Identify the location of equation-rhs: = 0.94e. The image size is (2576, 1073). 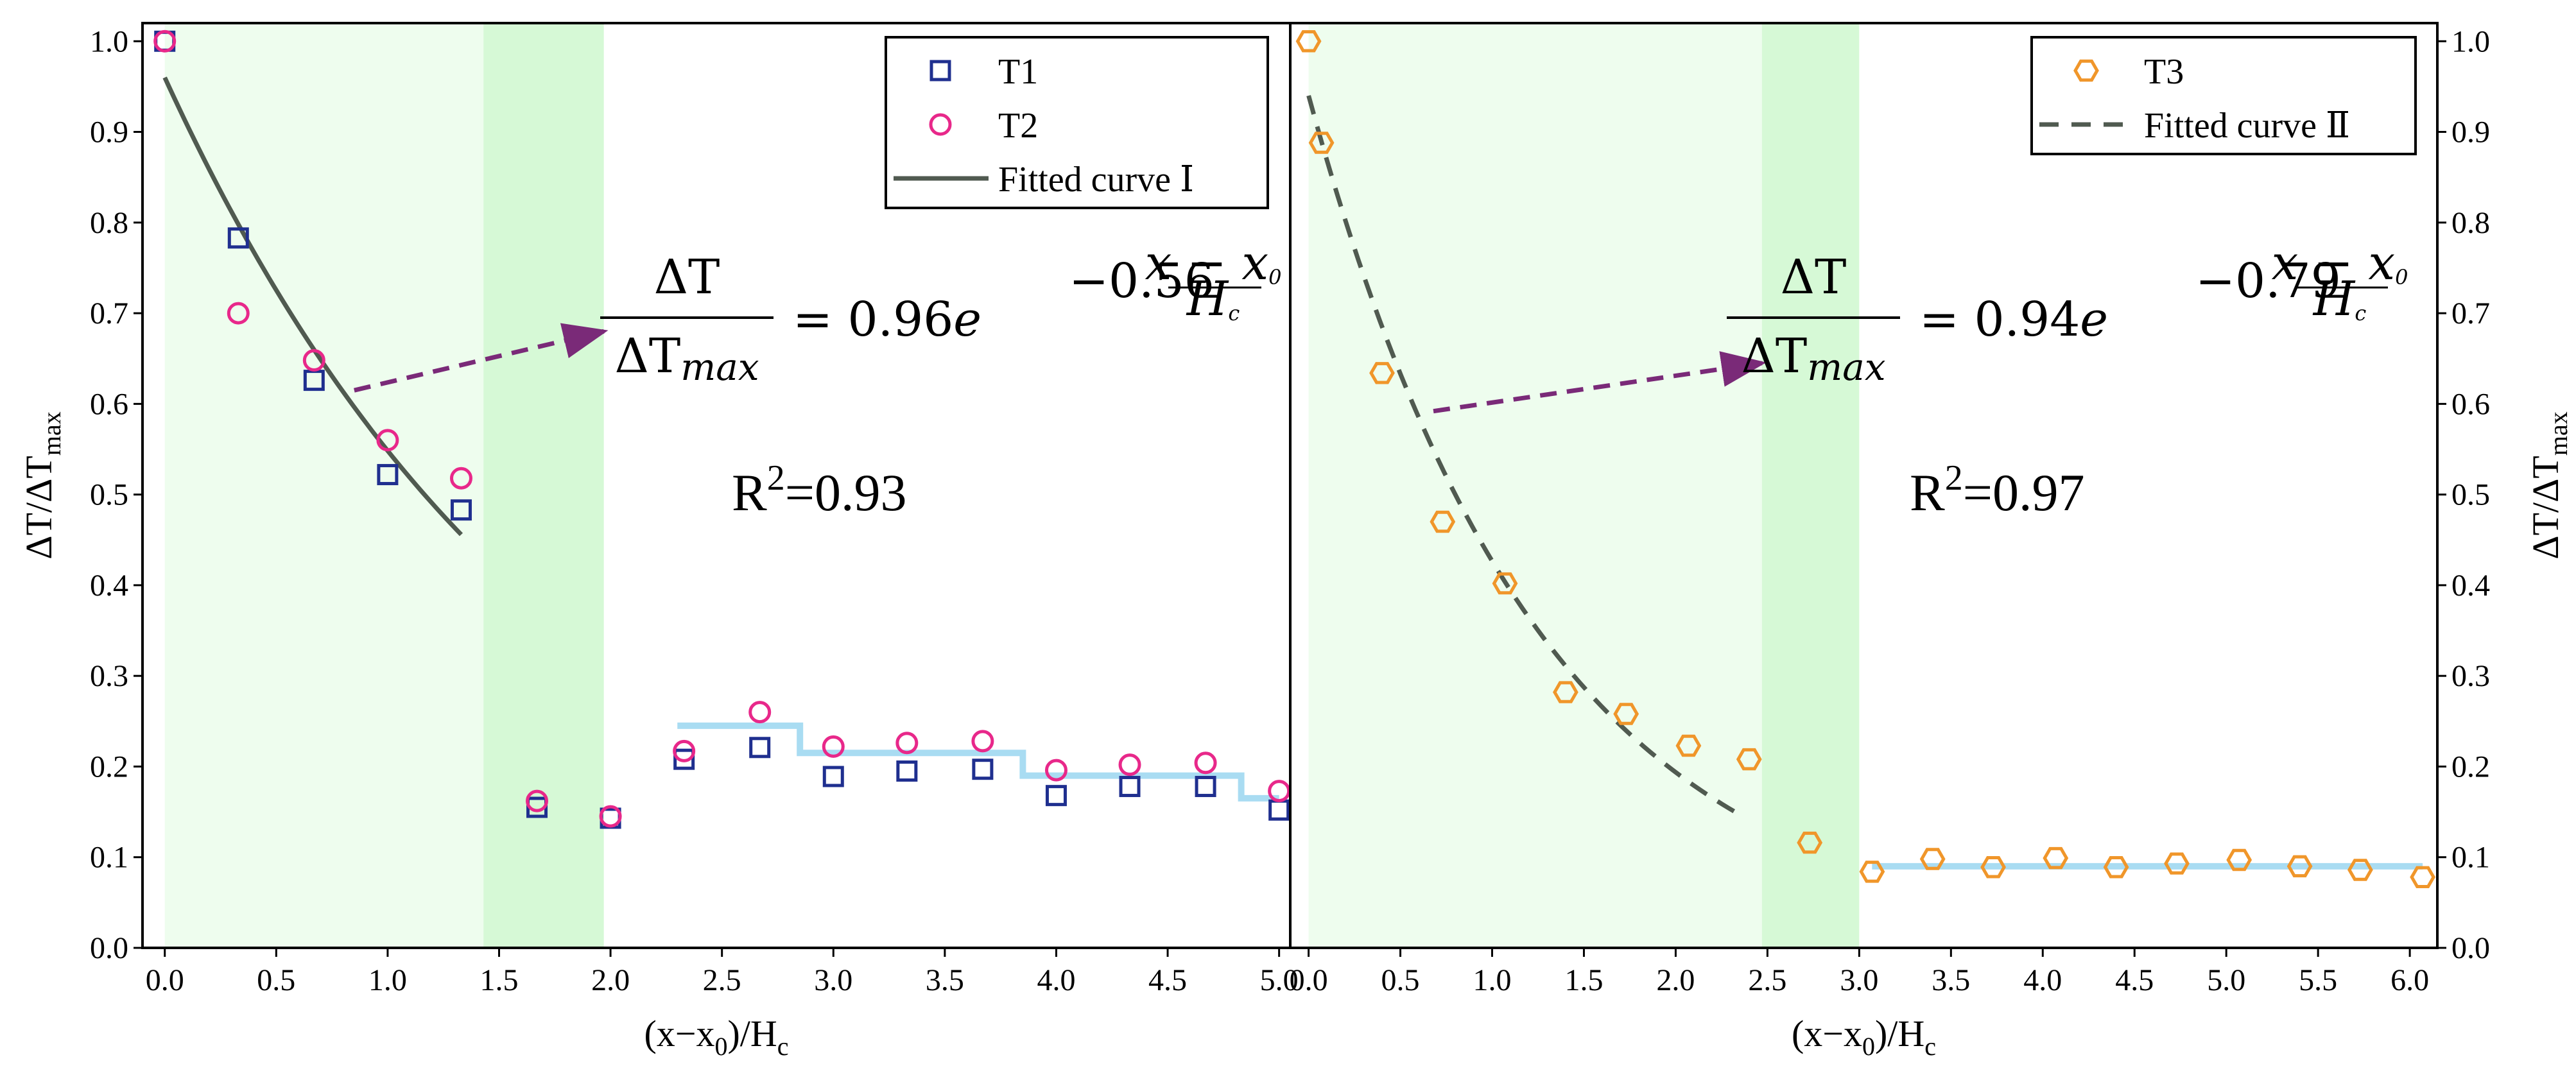
(2014, 319).